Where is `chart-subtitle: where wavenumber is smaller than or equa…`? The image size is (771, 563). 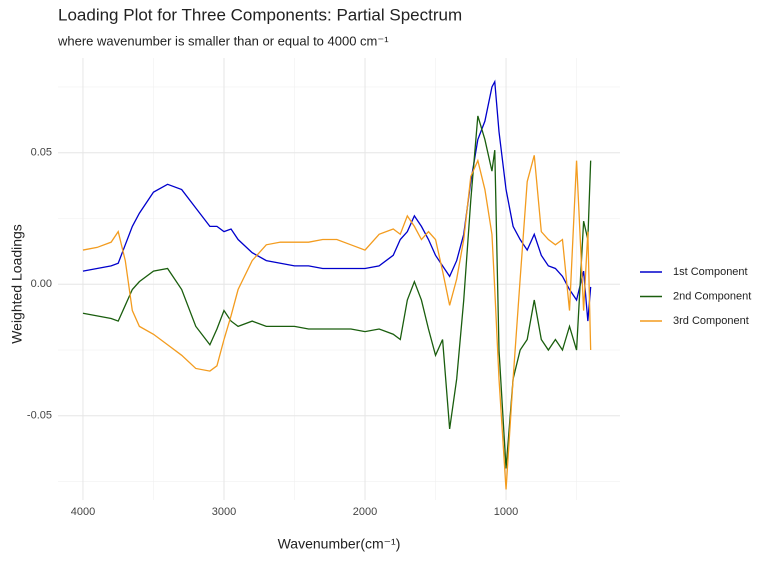
chart-subtitle: where wavenumber is smaller than or equa… is located at coordinates (223, 40).